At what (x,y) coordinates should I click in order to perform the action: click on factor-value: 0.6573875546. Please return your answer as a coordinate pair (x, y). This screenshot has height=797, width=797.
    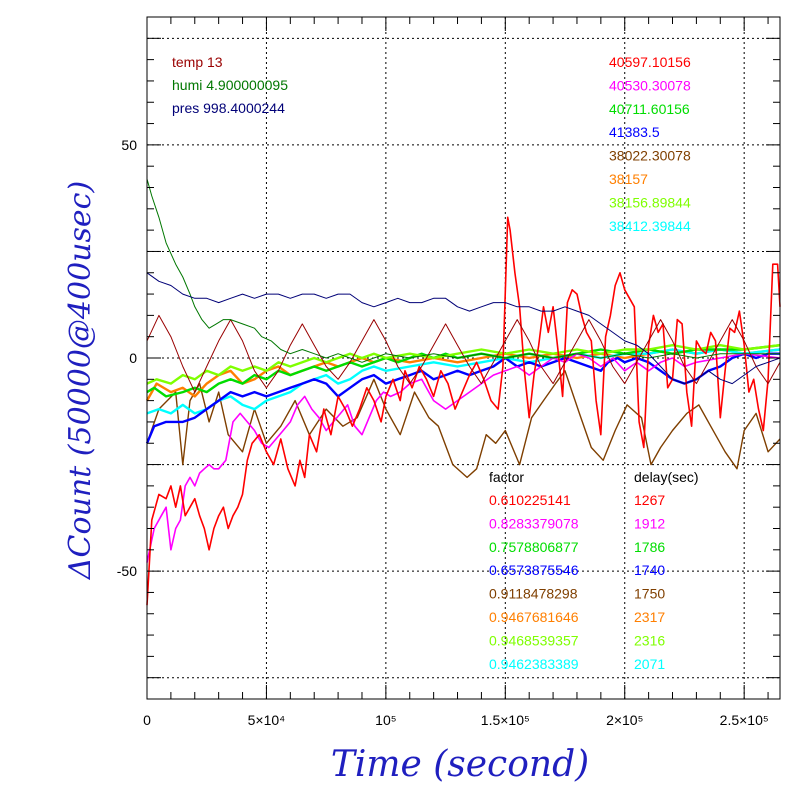
    Looking at the image, I should click on (534, 570).